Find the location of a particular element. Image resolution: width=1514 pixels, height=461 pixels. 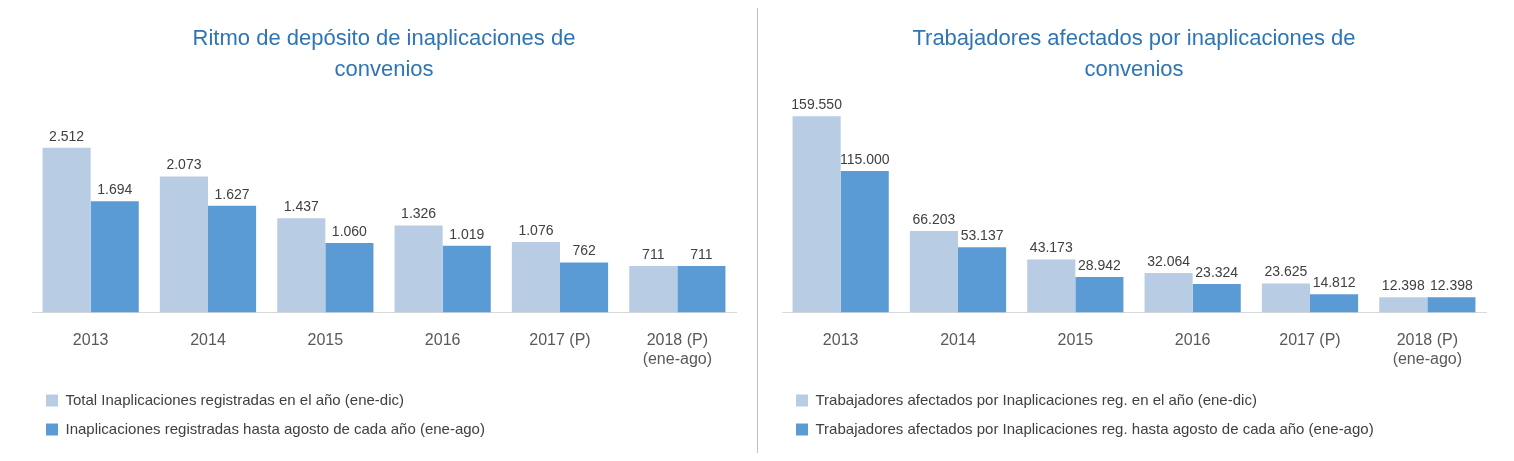

legend-label: Trabajadores afectados por Inaplicaciones reg. en el año (ene-dic) is located at coordinates (1036, 399).